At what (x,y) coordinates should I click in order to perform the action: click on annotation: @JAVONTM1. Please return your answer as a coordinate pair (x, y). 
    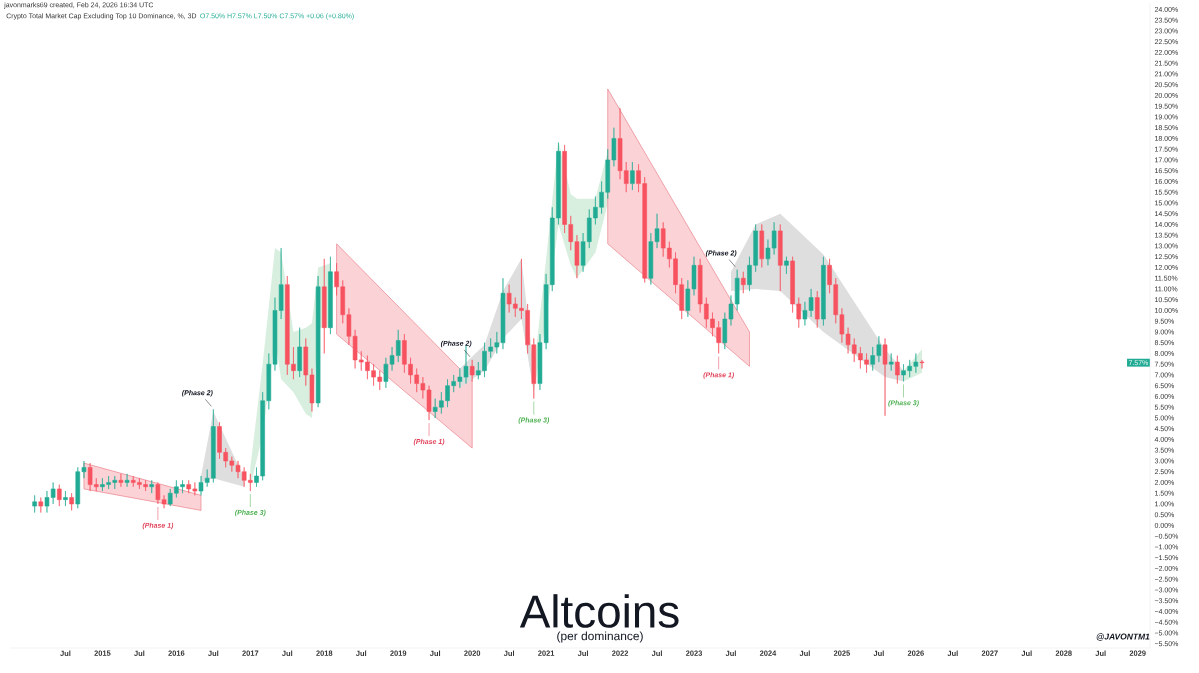
    Looking at the image, I should click on (1123, 637).